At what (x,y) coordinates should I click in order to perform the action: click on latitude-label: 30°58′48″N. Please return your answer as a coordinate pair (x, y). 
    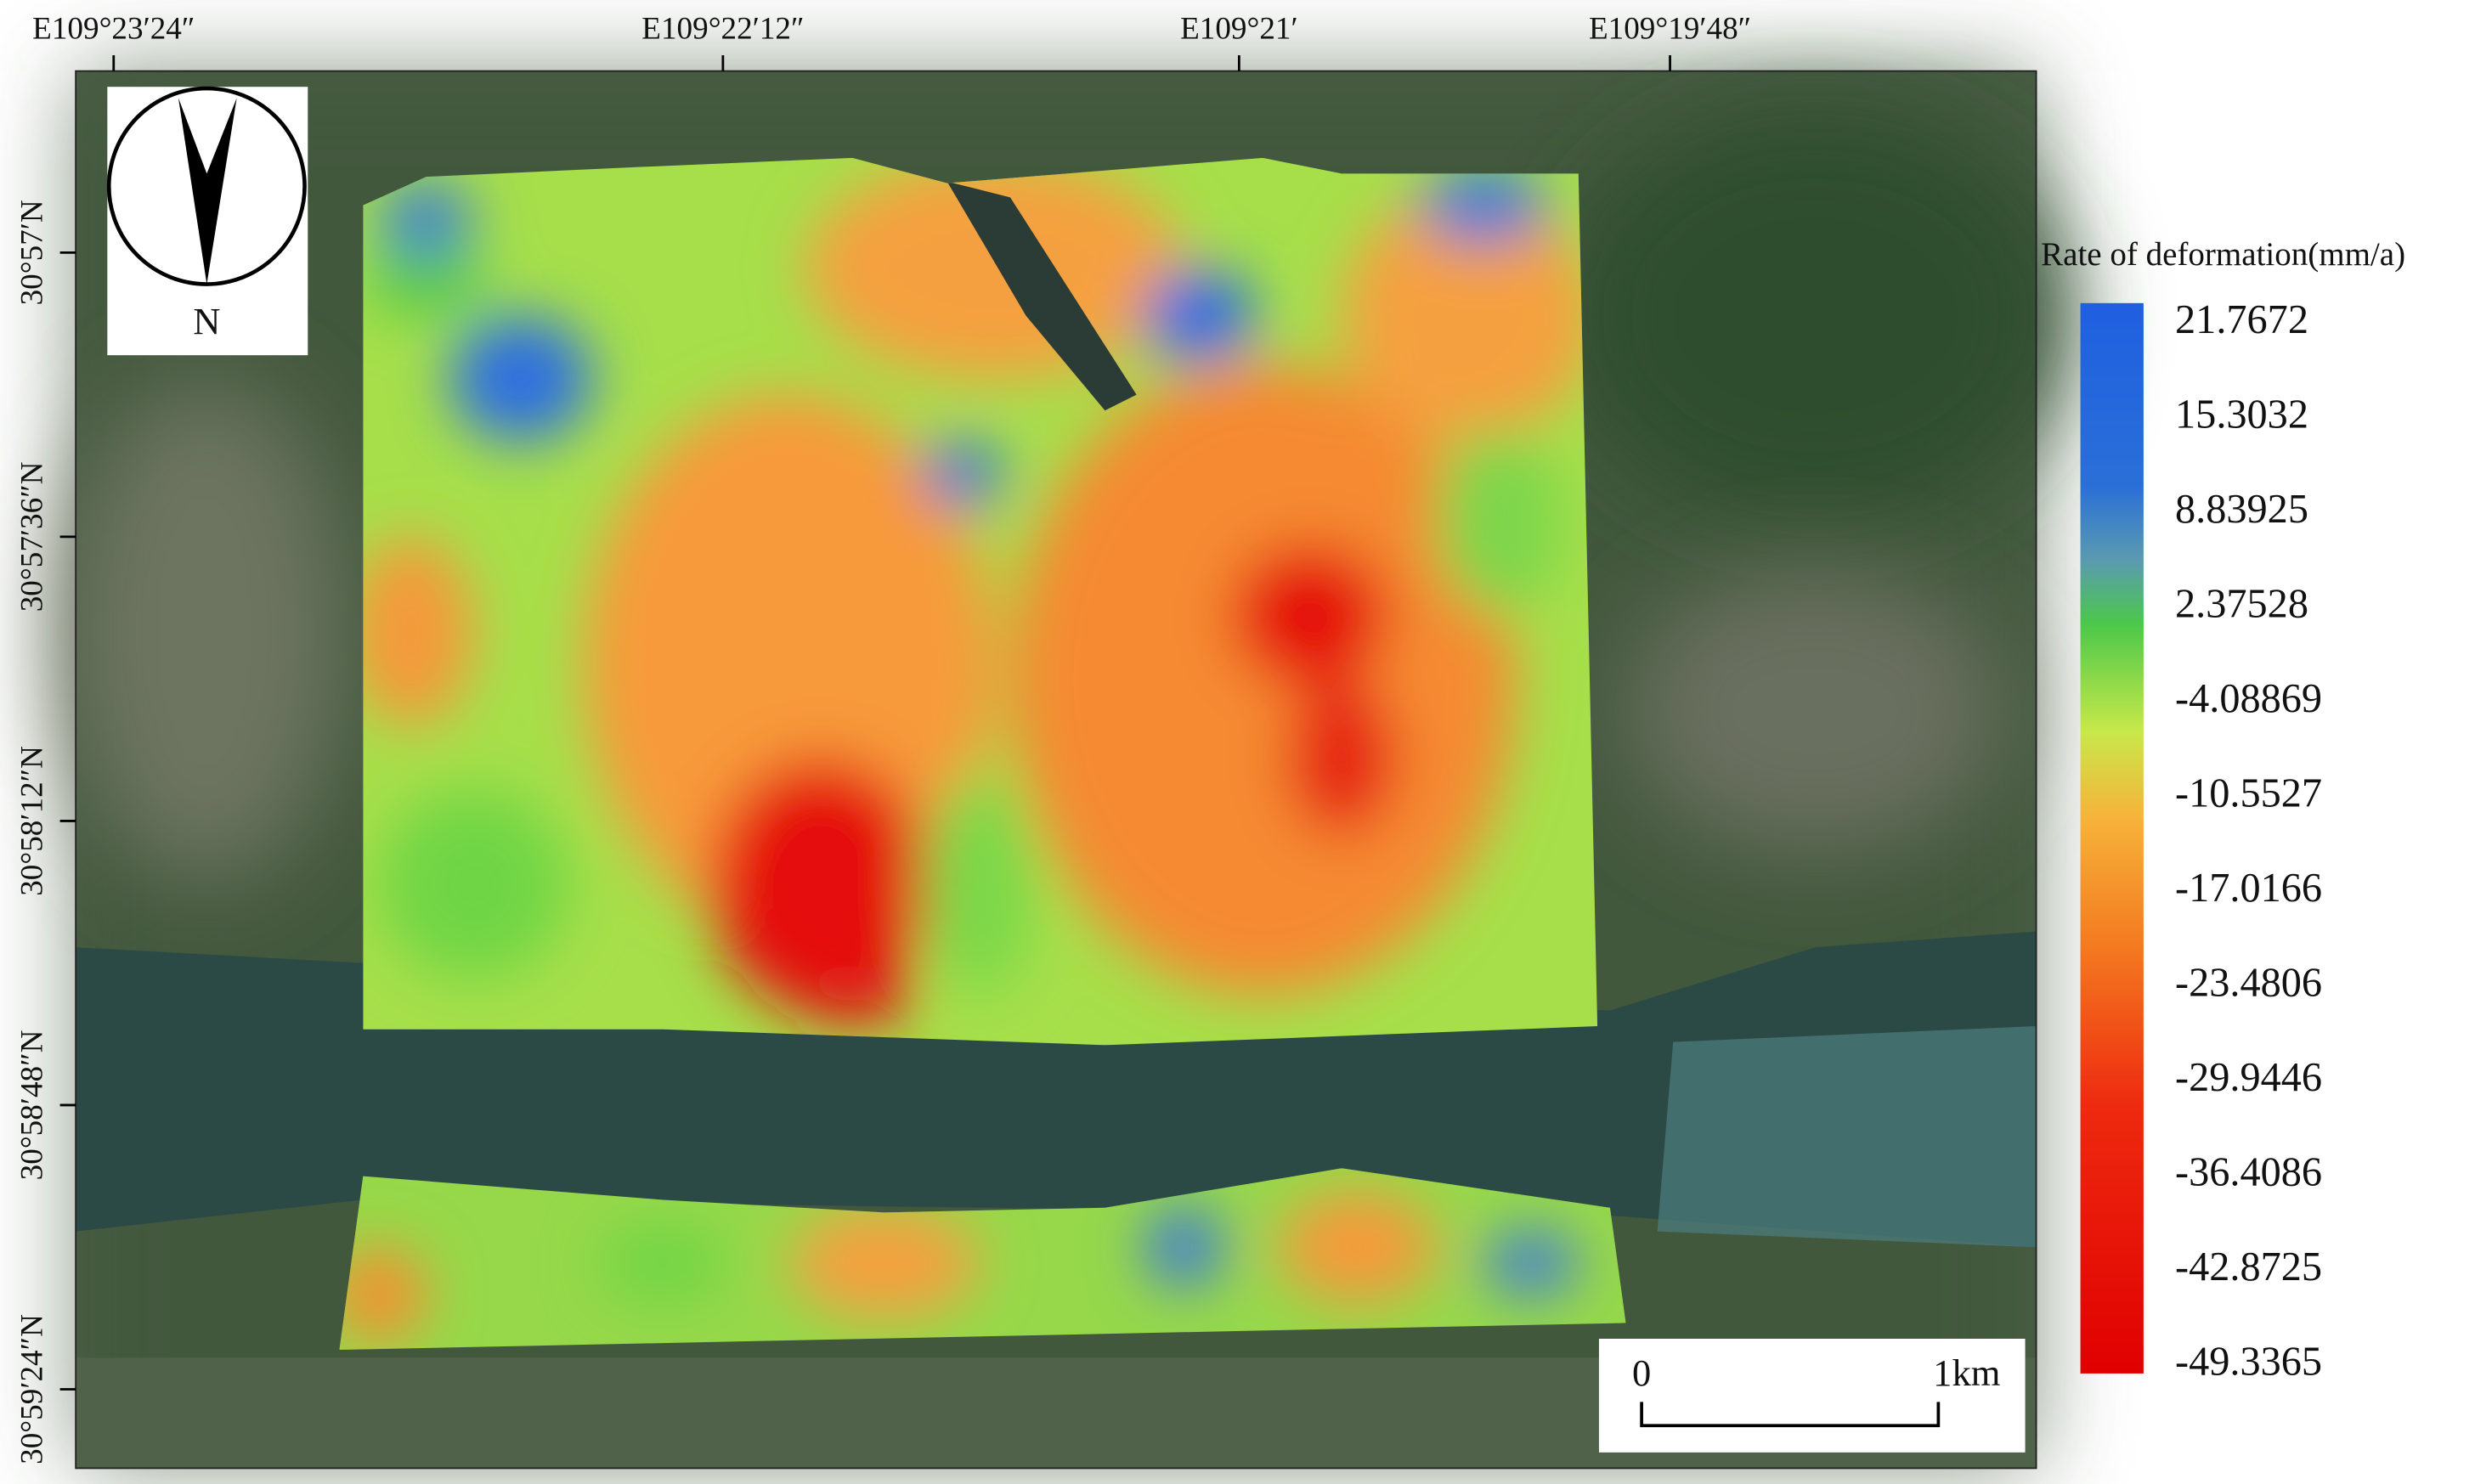
    Looking at the image, I should click on (31, 1105).